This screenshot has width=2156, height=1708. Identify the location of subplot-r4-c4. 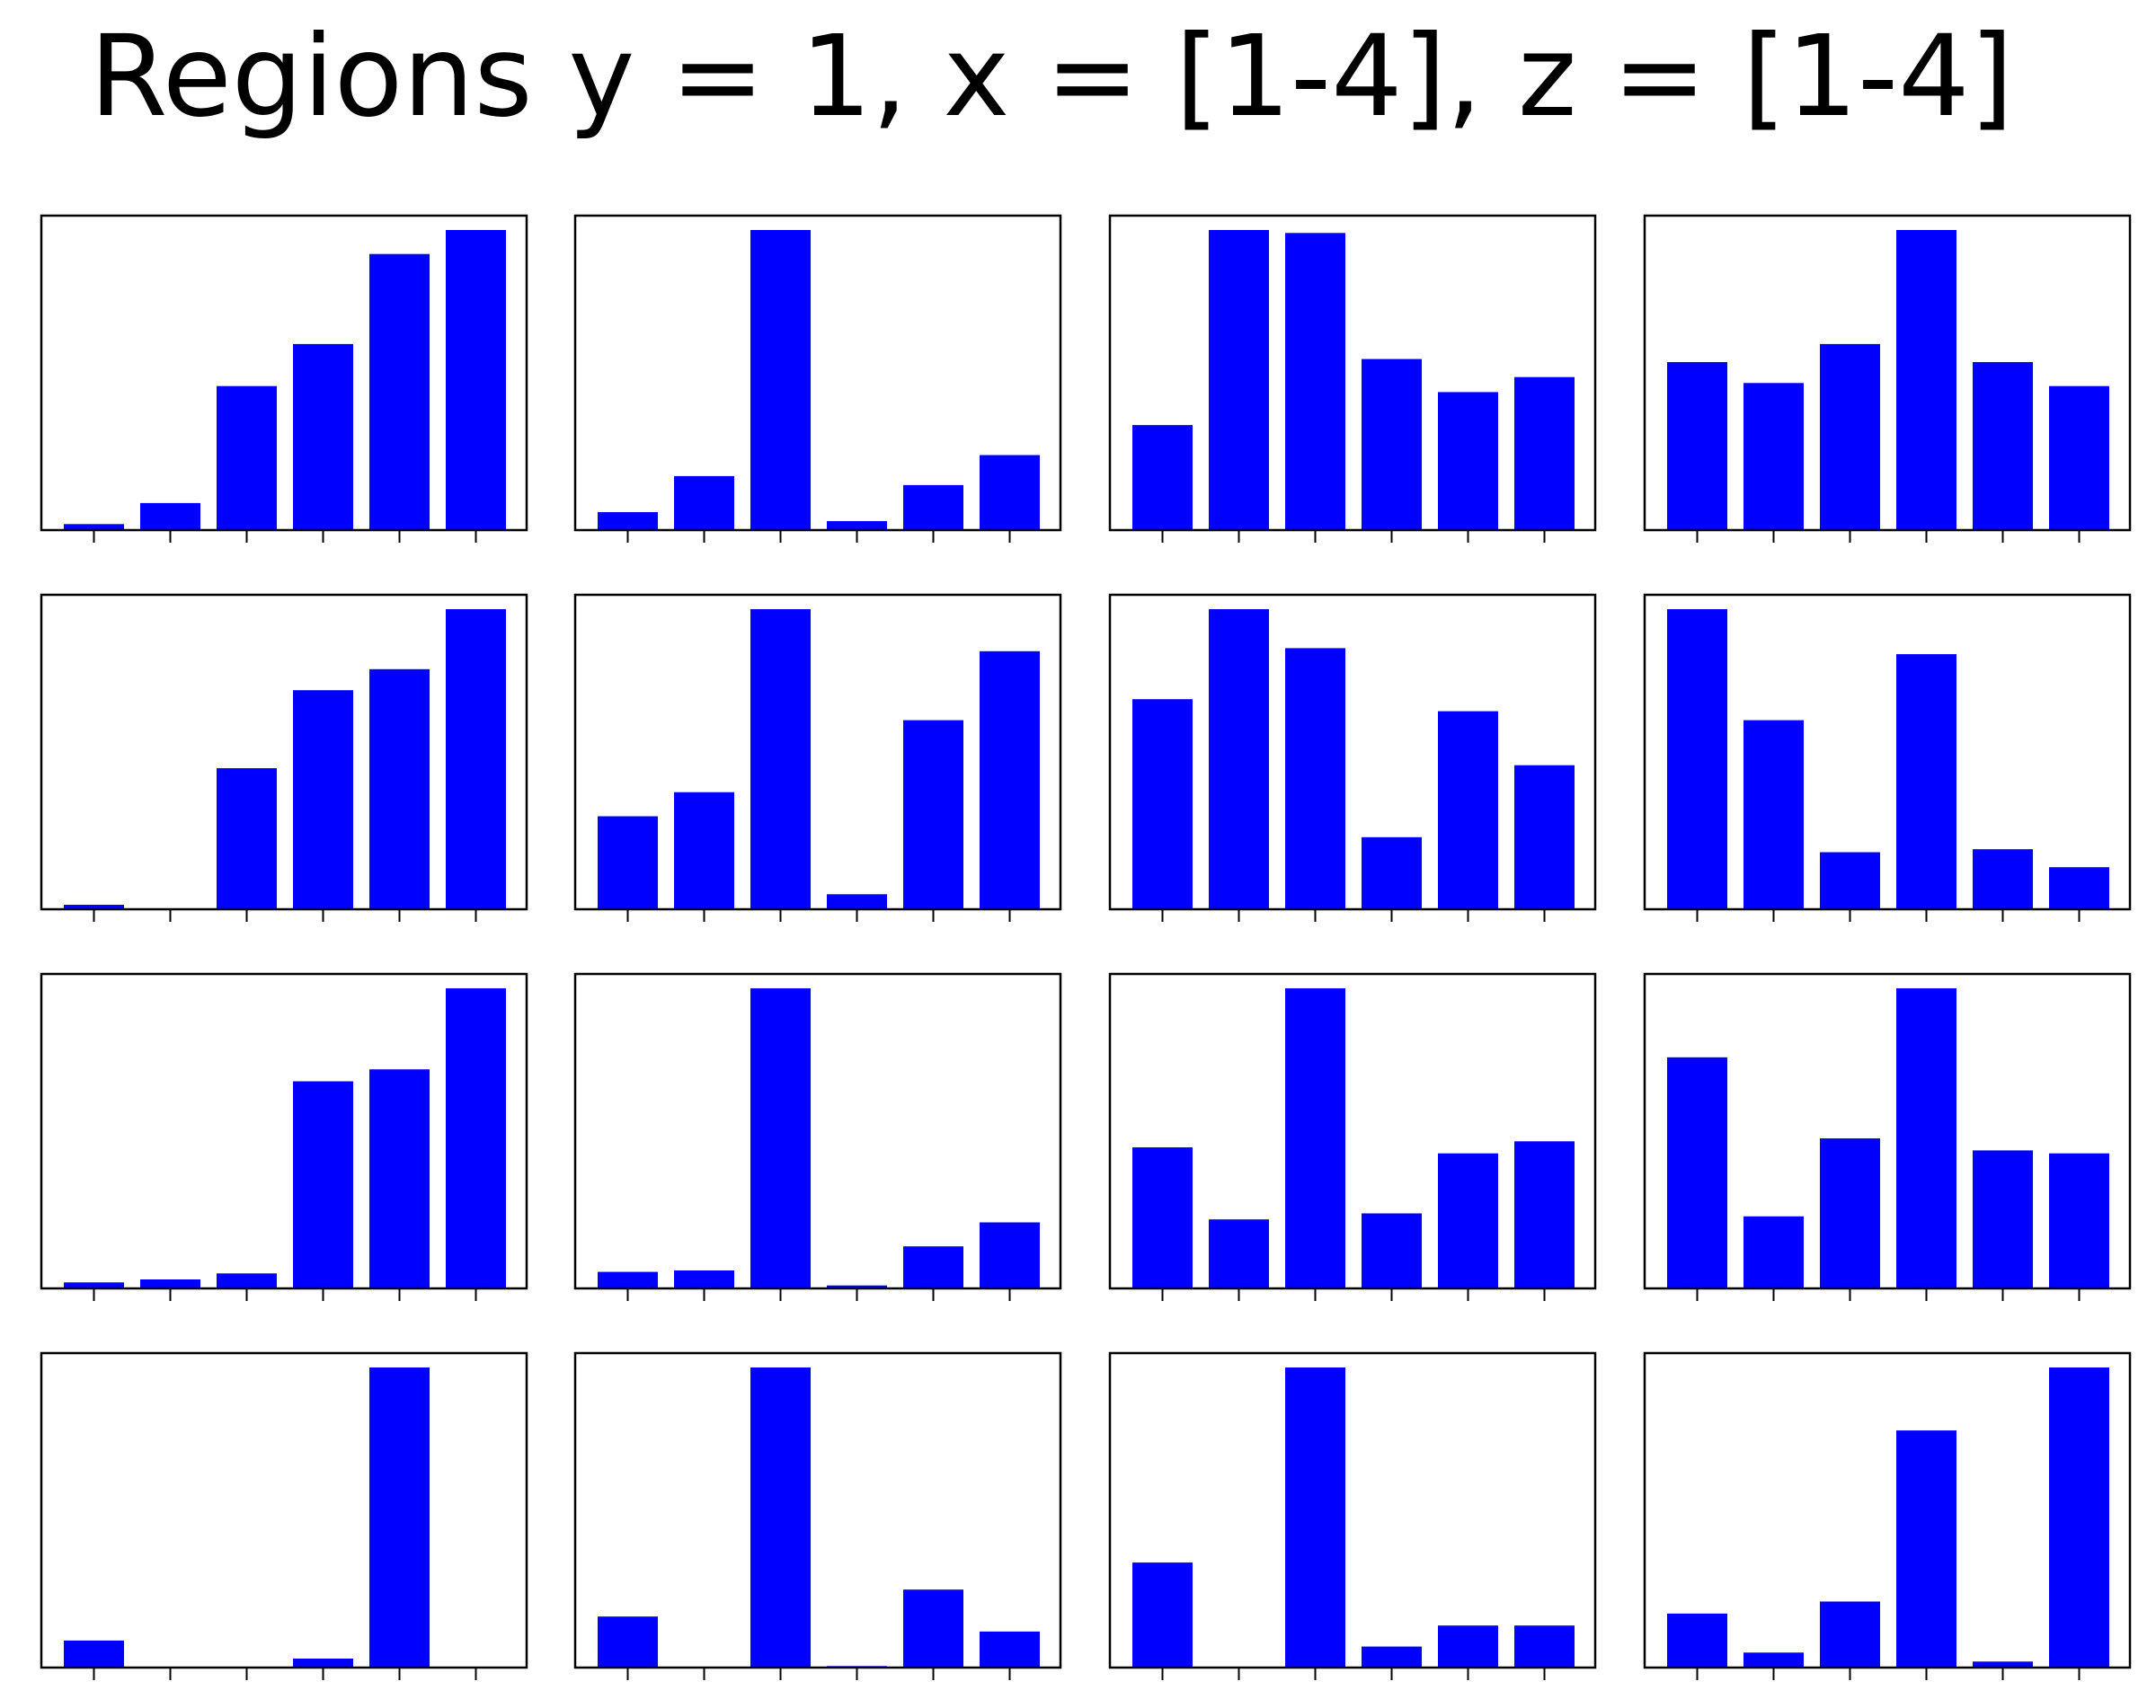
(1887, 1515).